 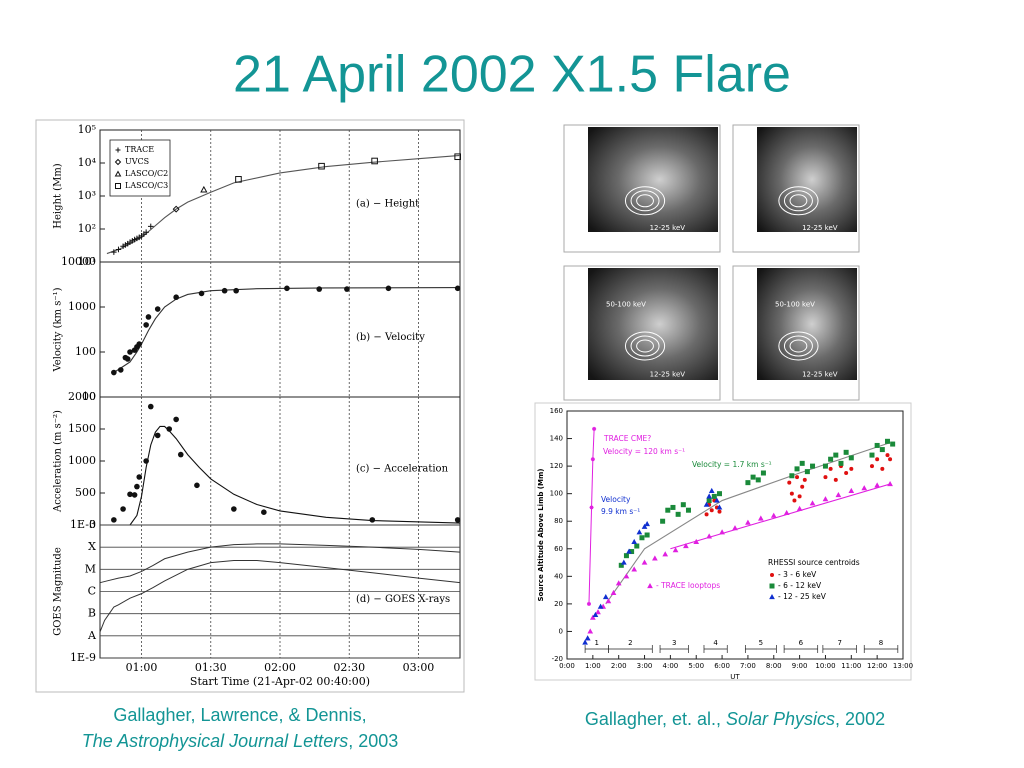 I want to click on x-tick-label: 7:00, so click(x=748, y=666).